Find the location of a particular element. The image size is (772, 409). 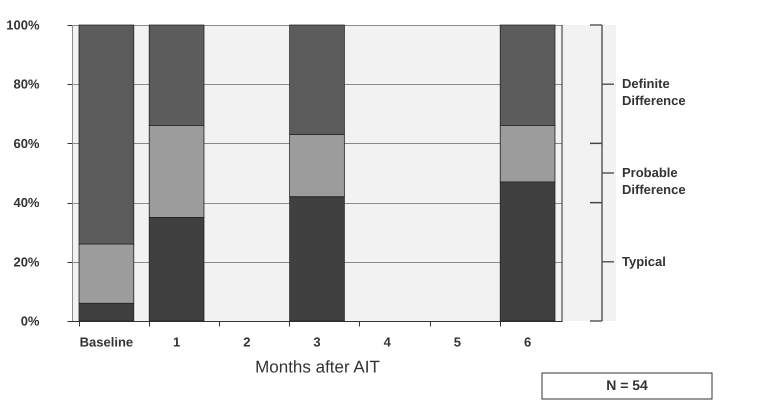

text: N = 54 is located at coordinates (627, 385).